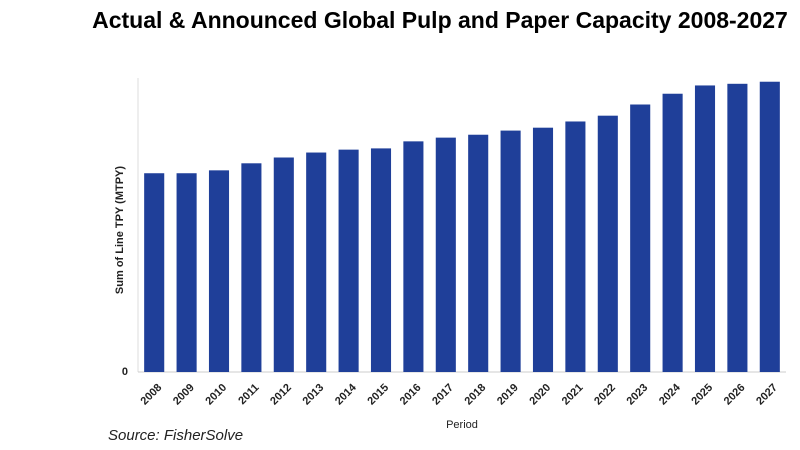 This screenshot has width=800, height=450. Describe the element at coordinates (462, 425) in the screenshot. I see `x-axis-label: Period` at that location.